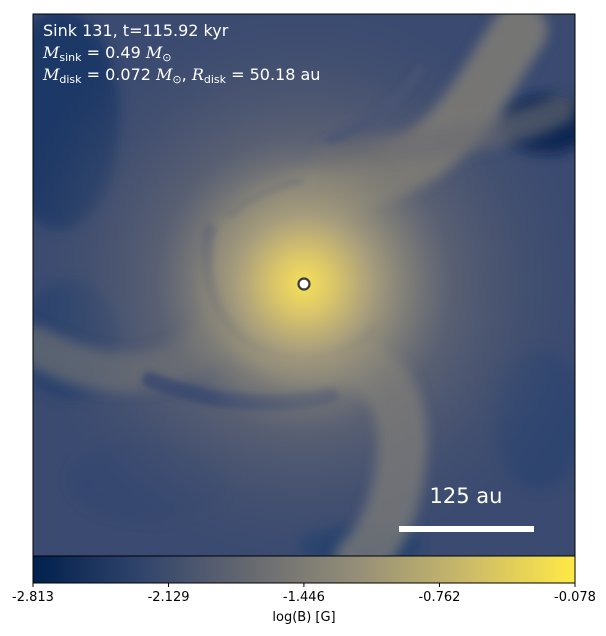 The height and width of the screenshot is (636, 606). Describe the element at coordinates (136, 30) in the screenshot. I see `sink-title: Sink 131, t=115.92 kyr` at that location.